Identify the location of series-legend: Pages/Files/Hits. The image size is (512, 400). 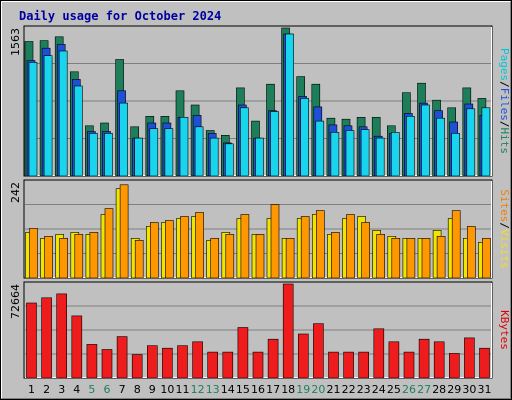
(504, 101).